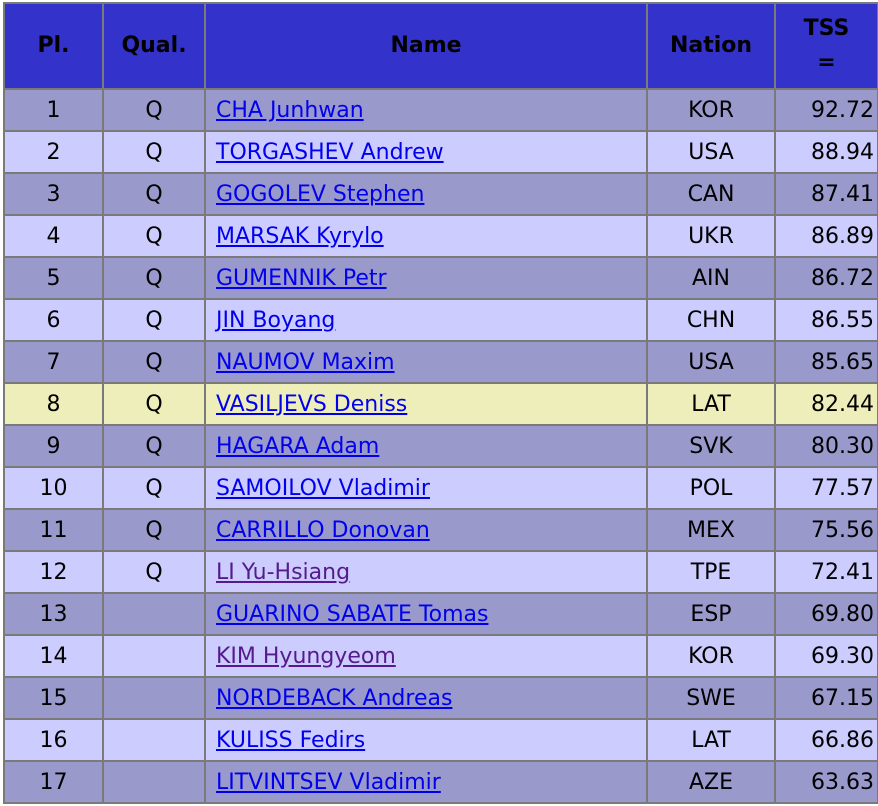 Image resolution: width=878 pixels, height=806 pixels. I want to click on place: 8, so click(53, 404).